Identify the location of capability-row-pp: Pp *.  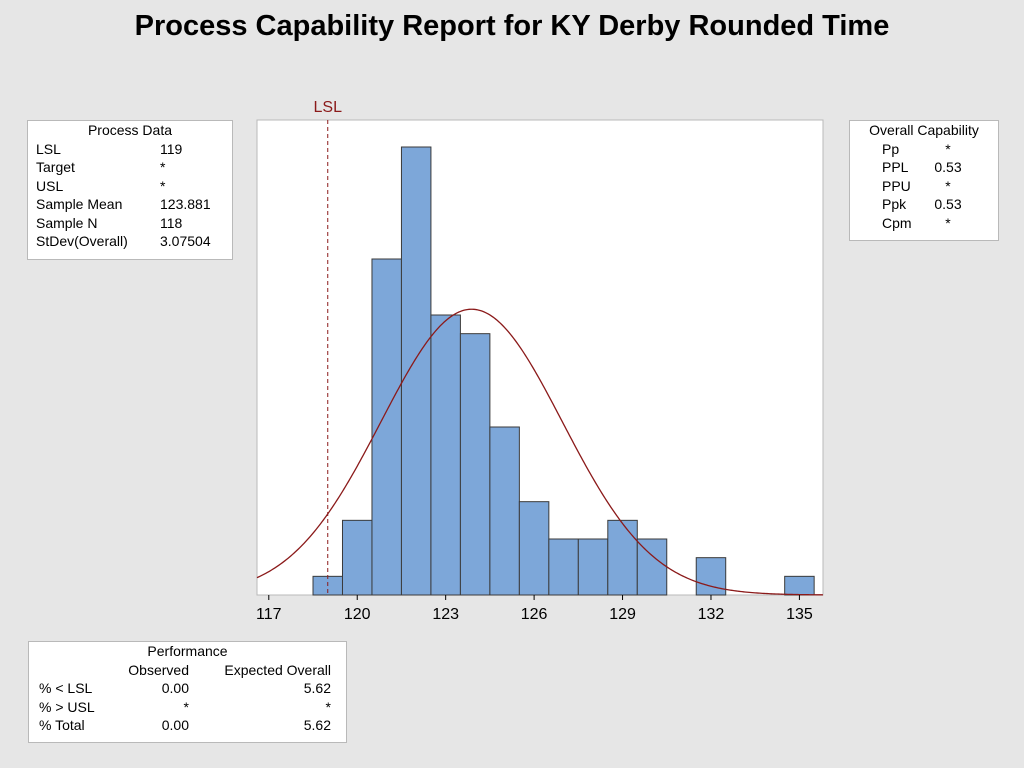
(926, 149).